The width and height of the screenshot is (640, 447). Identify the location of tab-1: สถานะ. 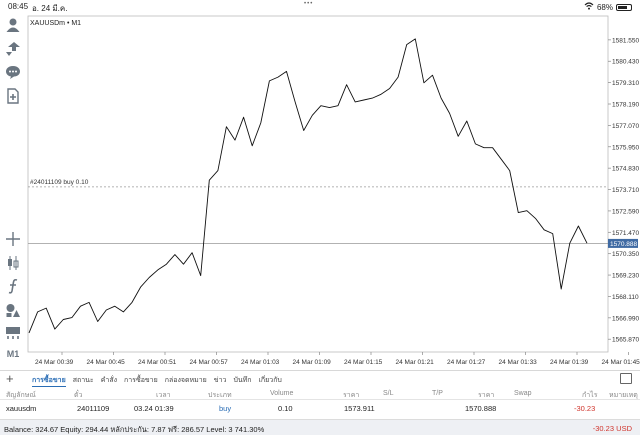
(83, 380).